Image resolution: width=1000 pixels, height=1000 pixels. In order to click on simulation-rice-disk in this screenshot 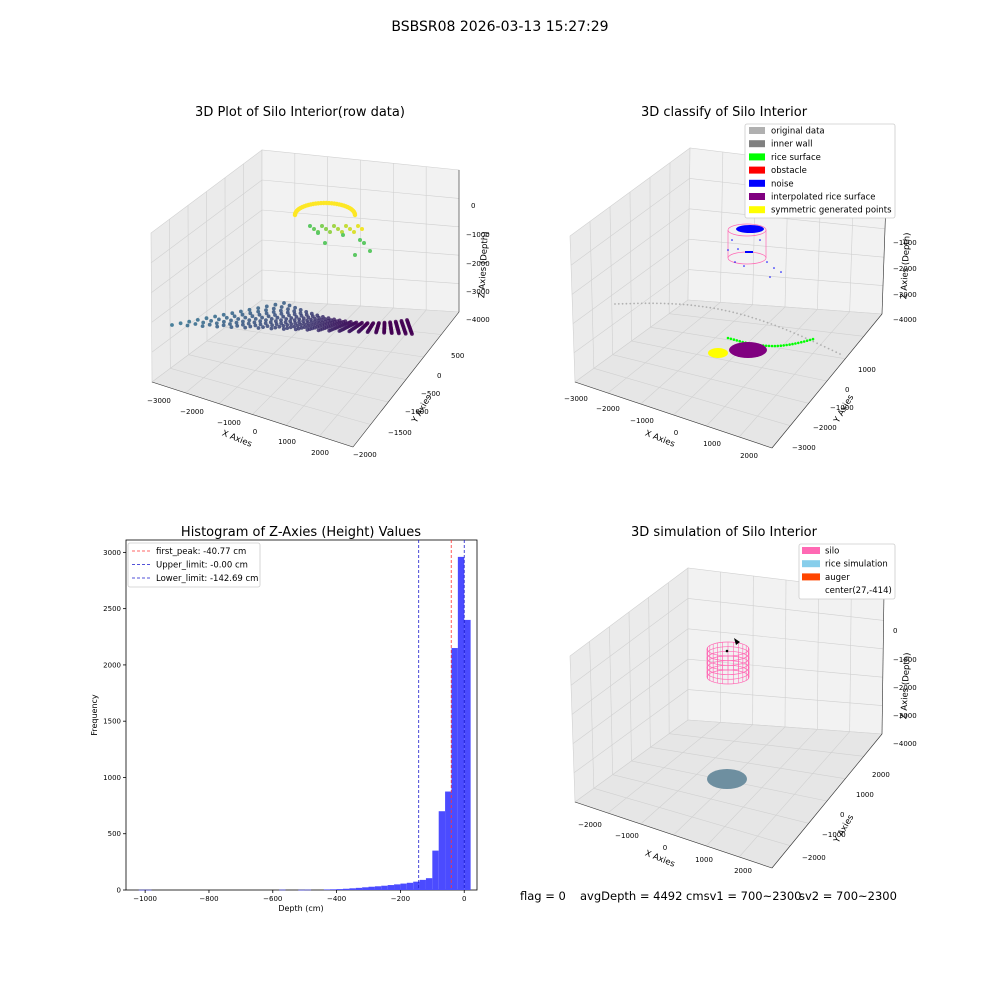, I will do `click(727, 779)`.